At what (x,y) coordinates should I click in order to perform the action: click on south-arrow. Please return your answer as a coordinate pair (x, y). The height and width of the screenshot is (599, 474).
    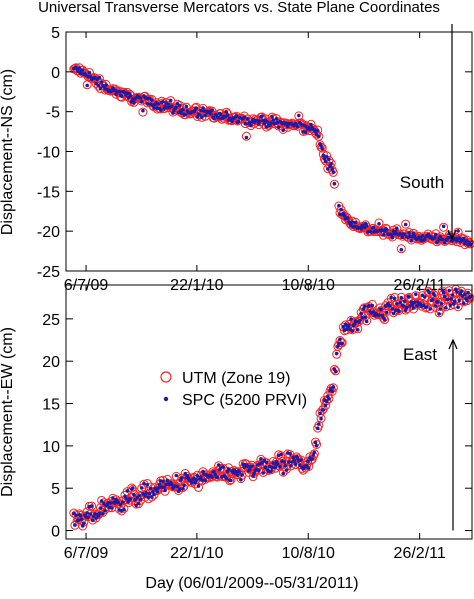
    Looking at the image, I should click on (452, 132).